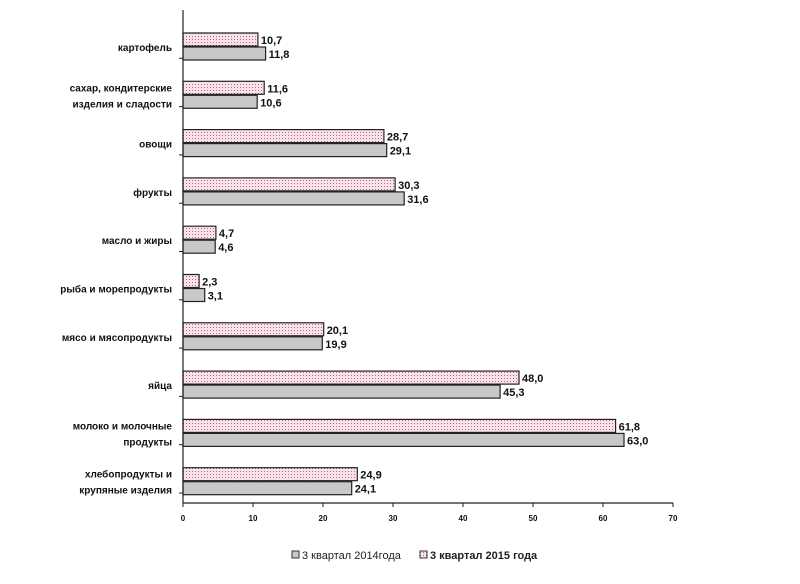 This screenshot has width=800, height=584. What do you see at coordinates (365, 490) in the screenshot?
I see `data-label: 24,1` at bounding box center [365, 490].